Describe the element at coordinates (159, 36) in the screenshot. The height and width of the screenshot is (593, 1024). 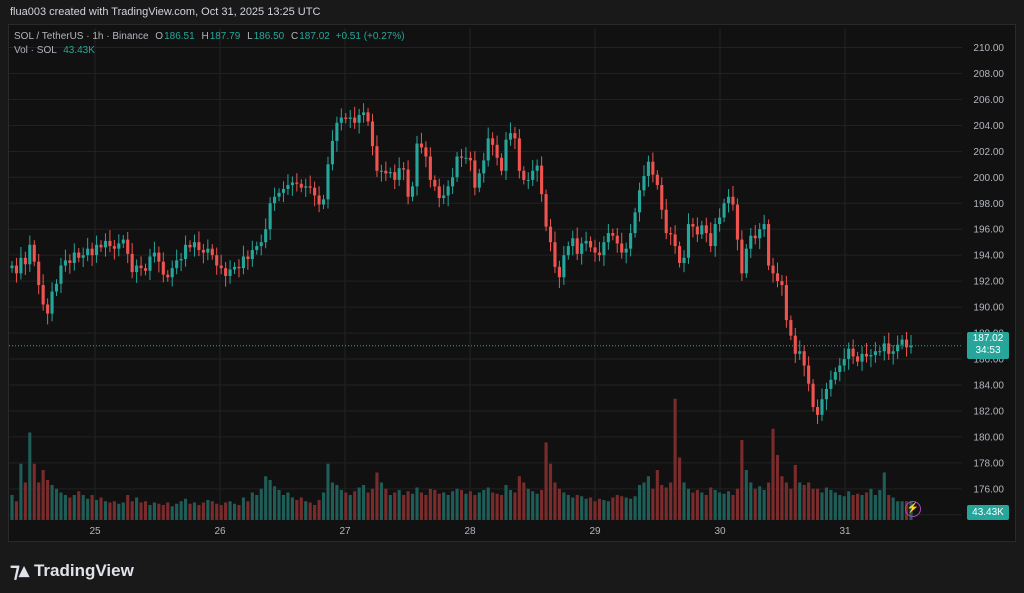
I see `open-label: O` at that location.